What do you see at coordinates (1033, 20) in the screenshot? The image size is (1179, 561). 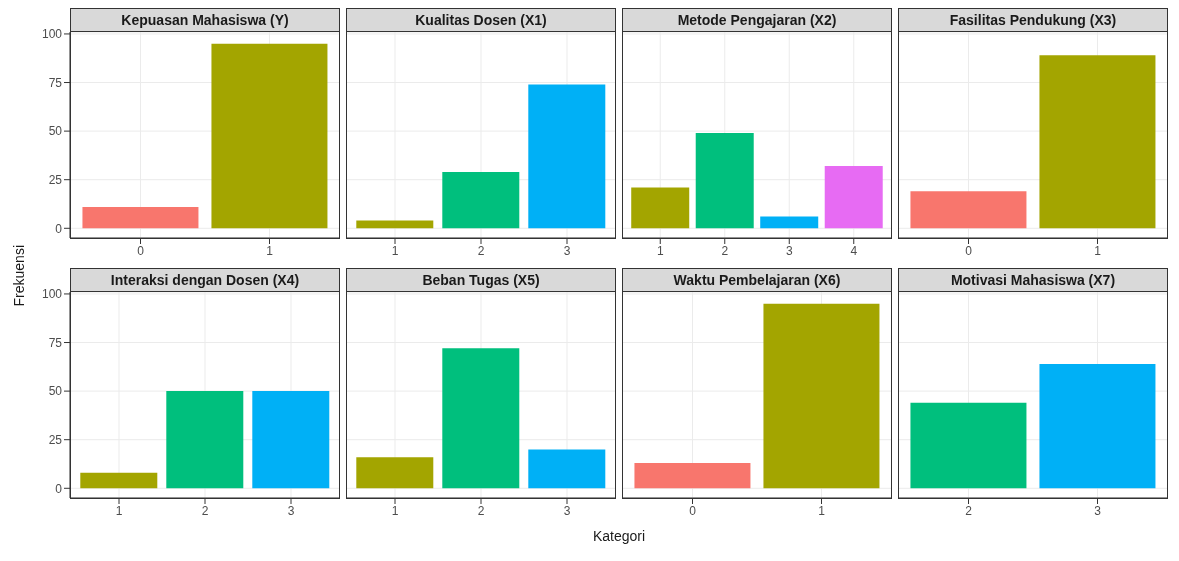 I see `chart-title: Fasilitas Pendukung (X3)` at bounding box center [1033, 20].